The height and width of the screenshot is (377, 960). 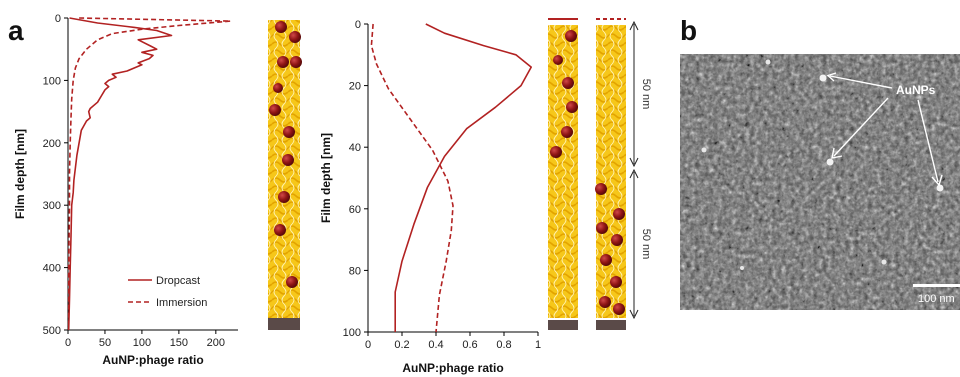 What do you see at coordinates (688, 30) in the screenshot?
I see `panel-b-letter: b` at bounding box center [688, 30].